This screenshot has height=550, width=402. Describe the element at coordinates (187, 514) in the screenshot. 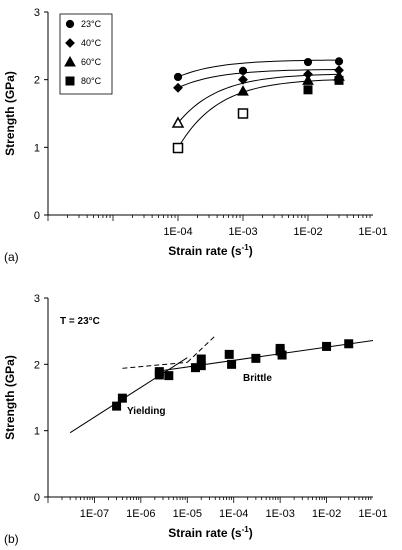

I see `x-tick-label: 1E-05` at that location.